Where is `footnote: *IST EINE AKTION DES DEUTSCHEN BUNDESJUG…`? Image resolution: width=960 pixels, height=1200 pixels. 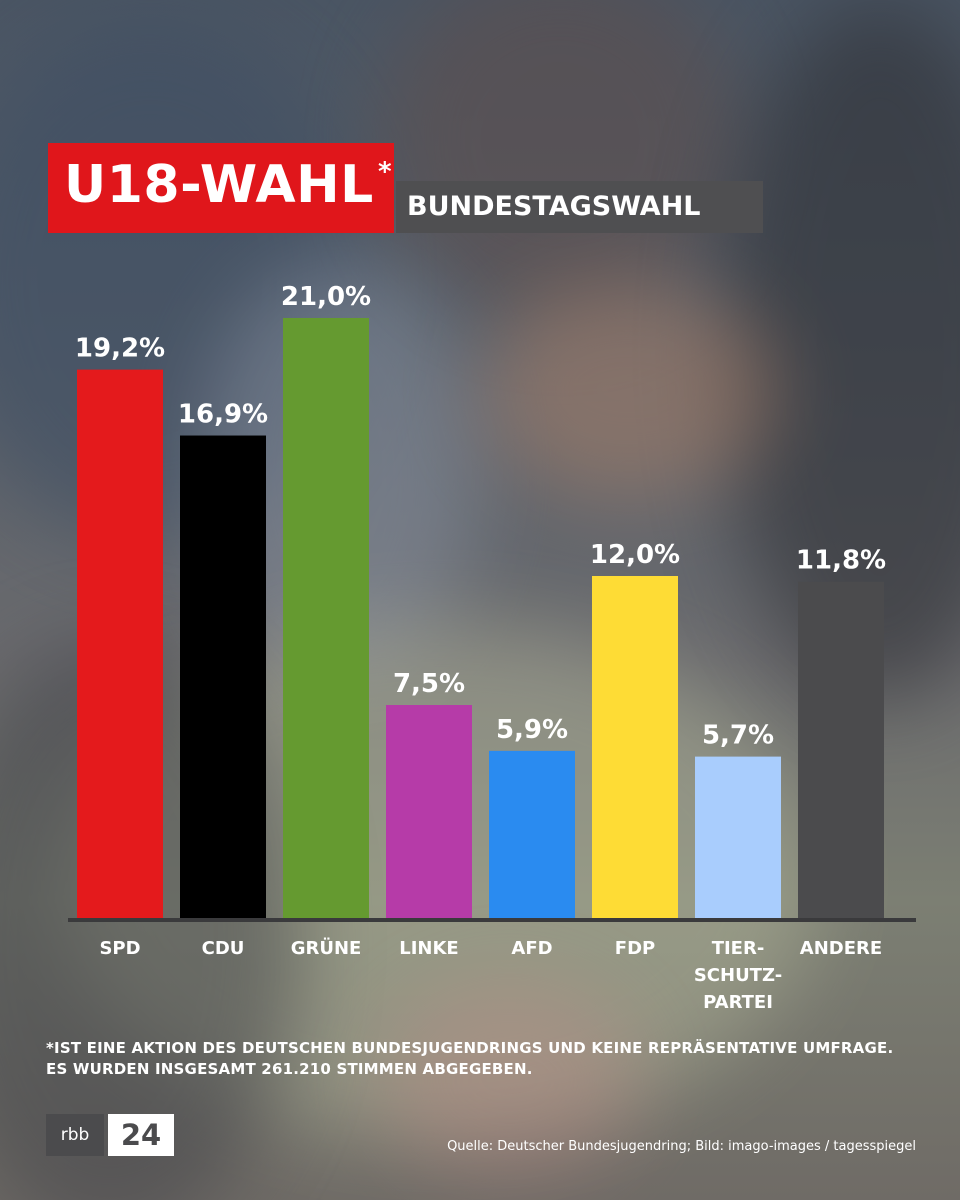
footnote: *IST EINE AKTION DES DEUTSCHEN BUNDESJUG… is located at coordinates (469, 1059).